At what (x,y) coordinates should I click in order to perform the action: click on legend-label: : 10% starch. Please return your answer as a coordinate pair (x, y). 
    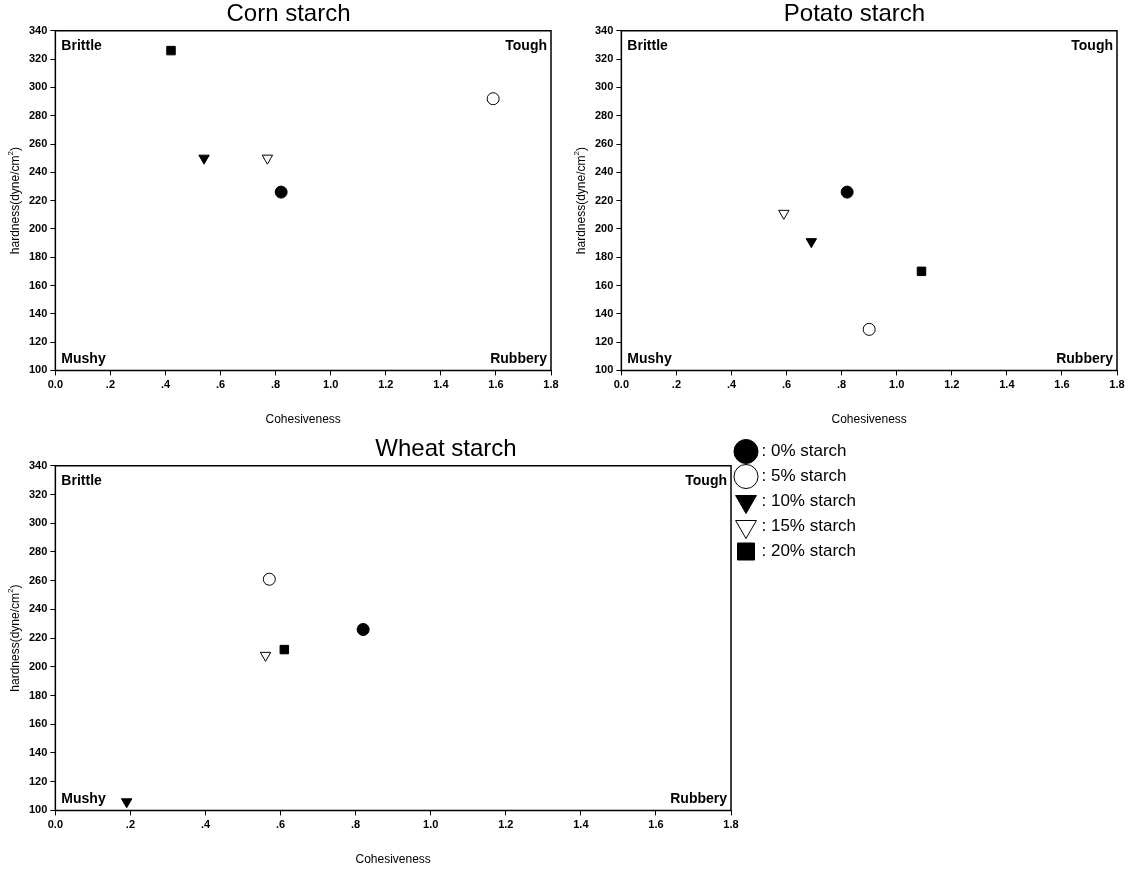
    Looking at the image, I should click on (809, 501).